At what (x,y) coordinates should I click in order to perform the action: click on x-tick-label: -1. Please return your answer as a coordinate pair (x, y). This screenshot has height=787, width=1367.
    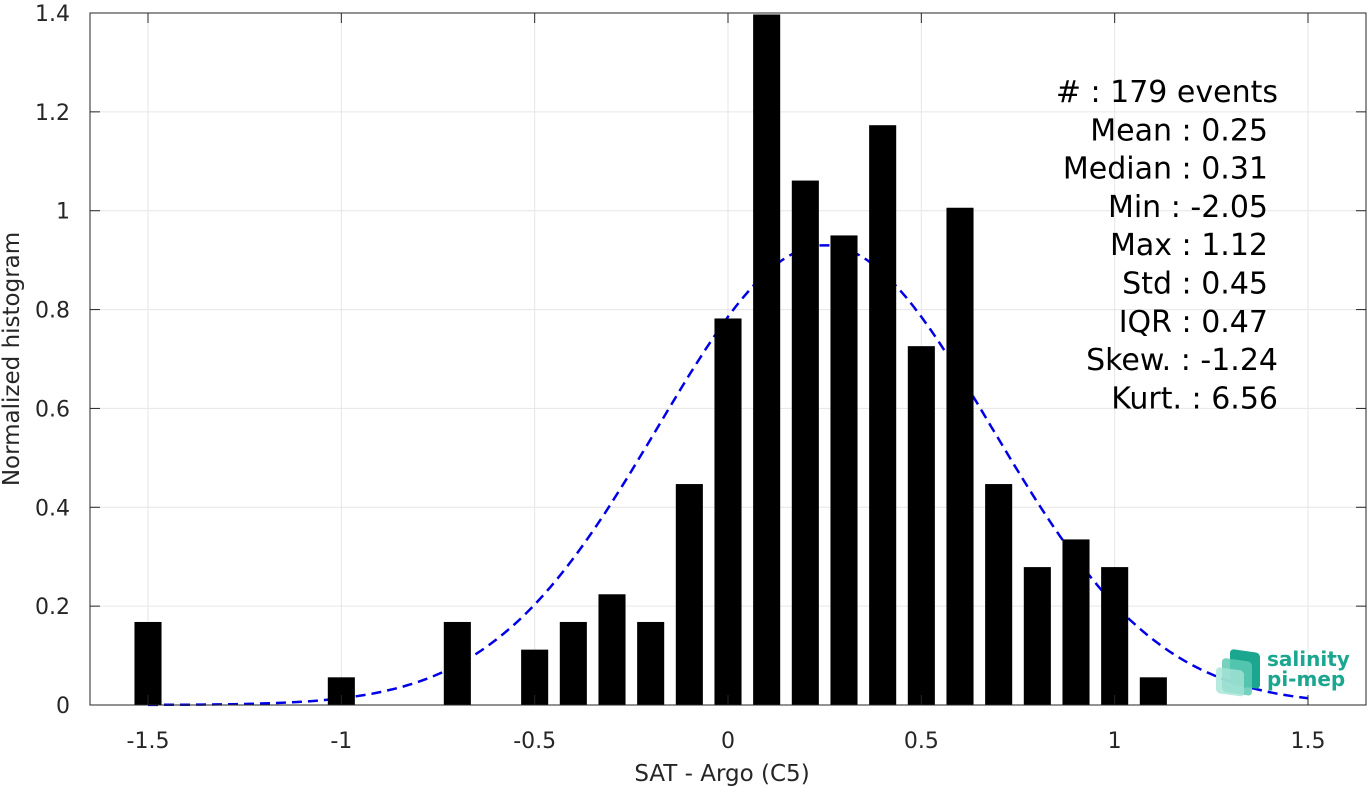
    Looking at the image, I should click on (341, 741).